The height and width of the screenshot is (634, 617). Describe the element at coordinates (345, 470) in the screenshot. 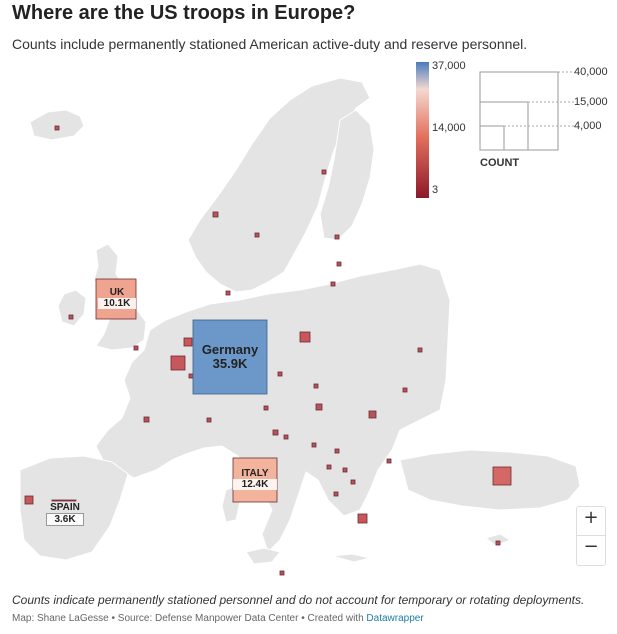

I see `marker-kosovo` at that location.